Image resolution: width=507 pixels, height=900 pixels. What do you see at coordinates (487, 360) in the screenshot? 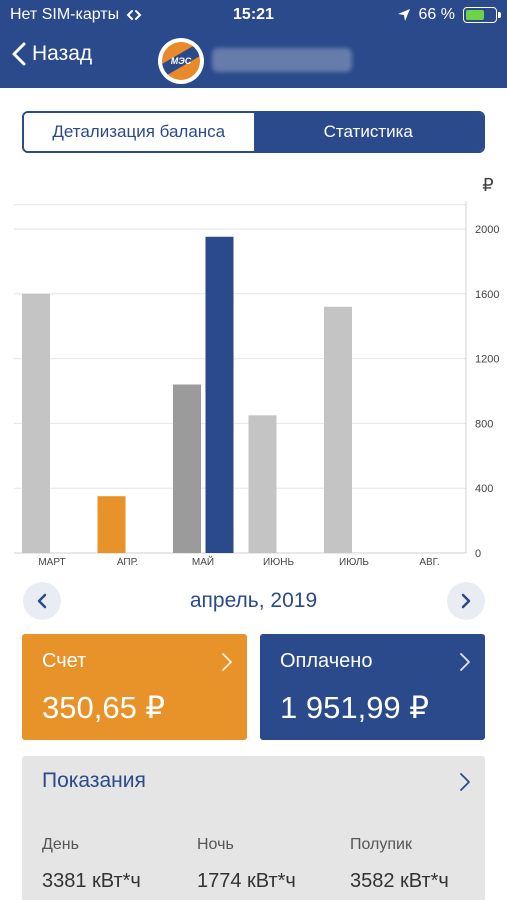
I see `y-tick-label: 1200` at bounding box center [487, 360].